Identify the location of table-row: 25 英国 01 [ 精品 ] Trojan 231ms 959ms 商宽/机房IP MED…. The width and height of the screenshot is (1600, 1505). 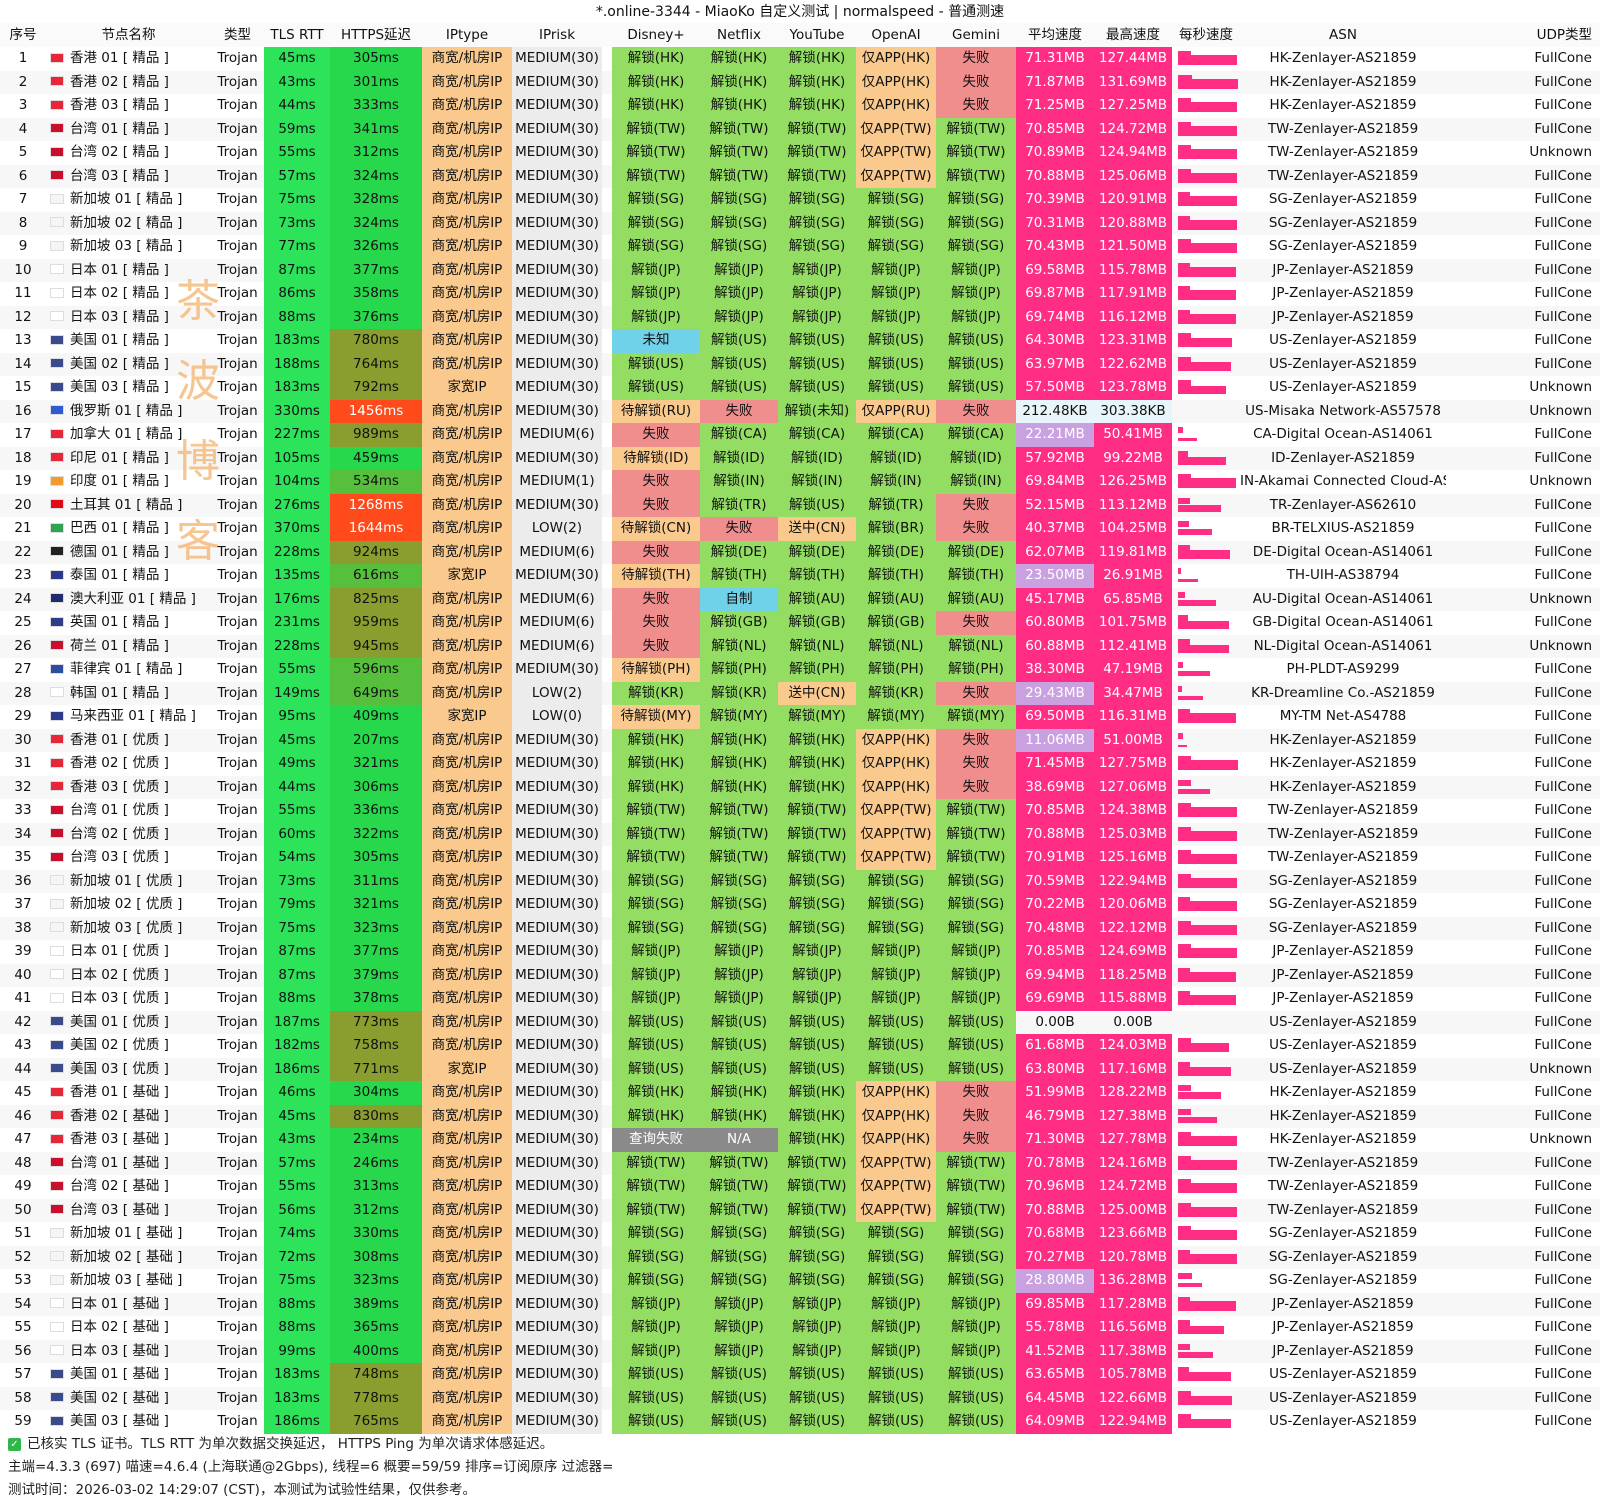
(800, 623).